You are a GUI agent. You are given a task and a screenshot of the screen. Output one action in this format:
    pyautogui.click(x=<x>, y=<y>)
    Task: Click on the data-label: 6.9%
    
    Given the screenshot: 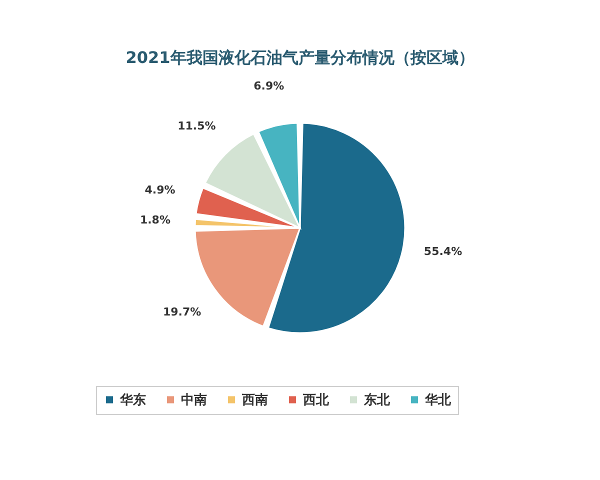 What is the action you would take?
    pyautogui.click(x=269, y=85)
    